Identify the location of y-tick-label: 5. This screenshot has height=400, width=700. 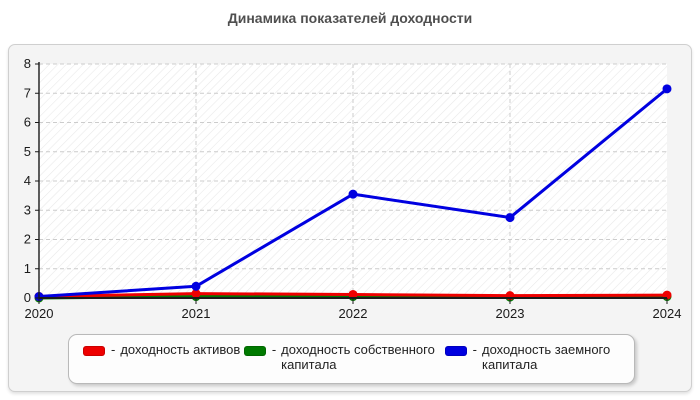
(27, 151).